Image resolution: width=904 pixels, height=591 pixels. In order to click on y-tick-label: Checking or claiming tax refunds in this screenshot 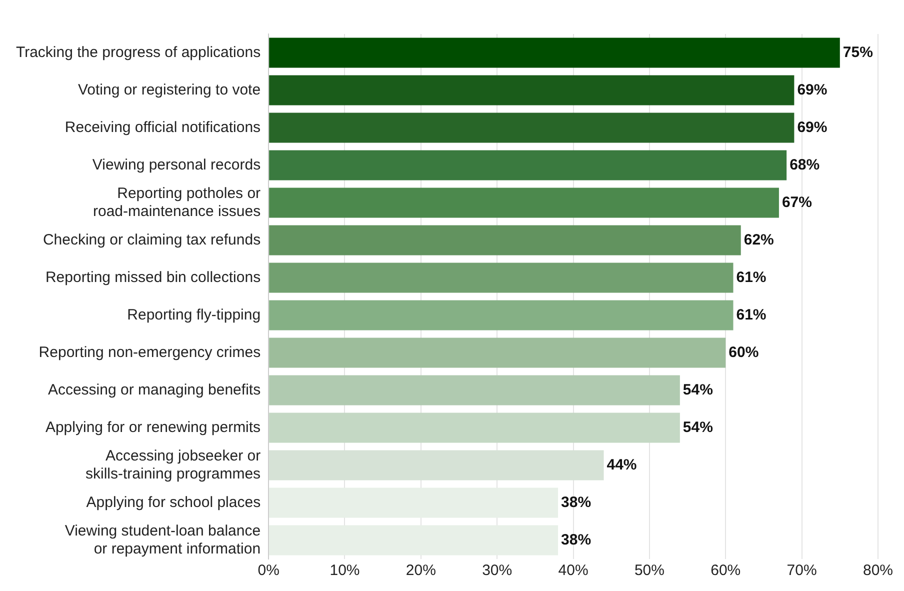, I will do `click(151, 239)`.